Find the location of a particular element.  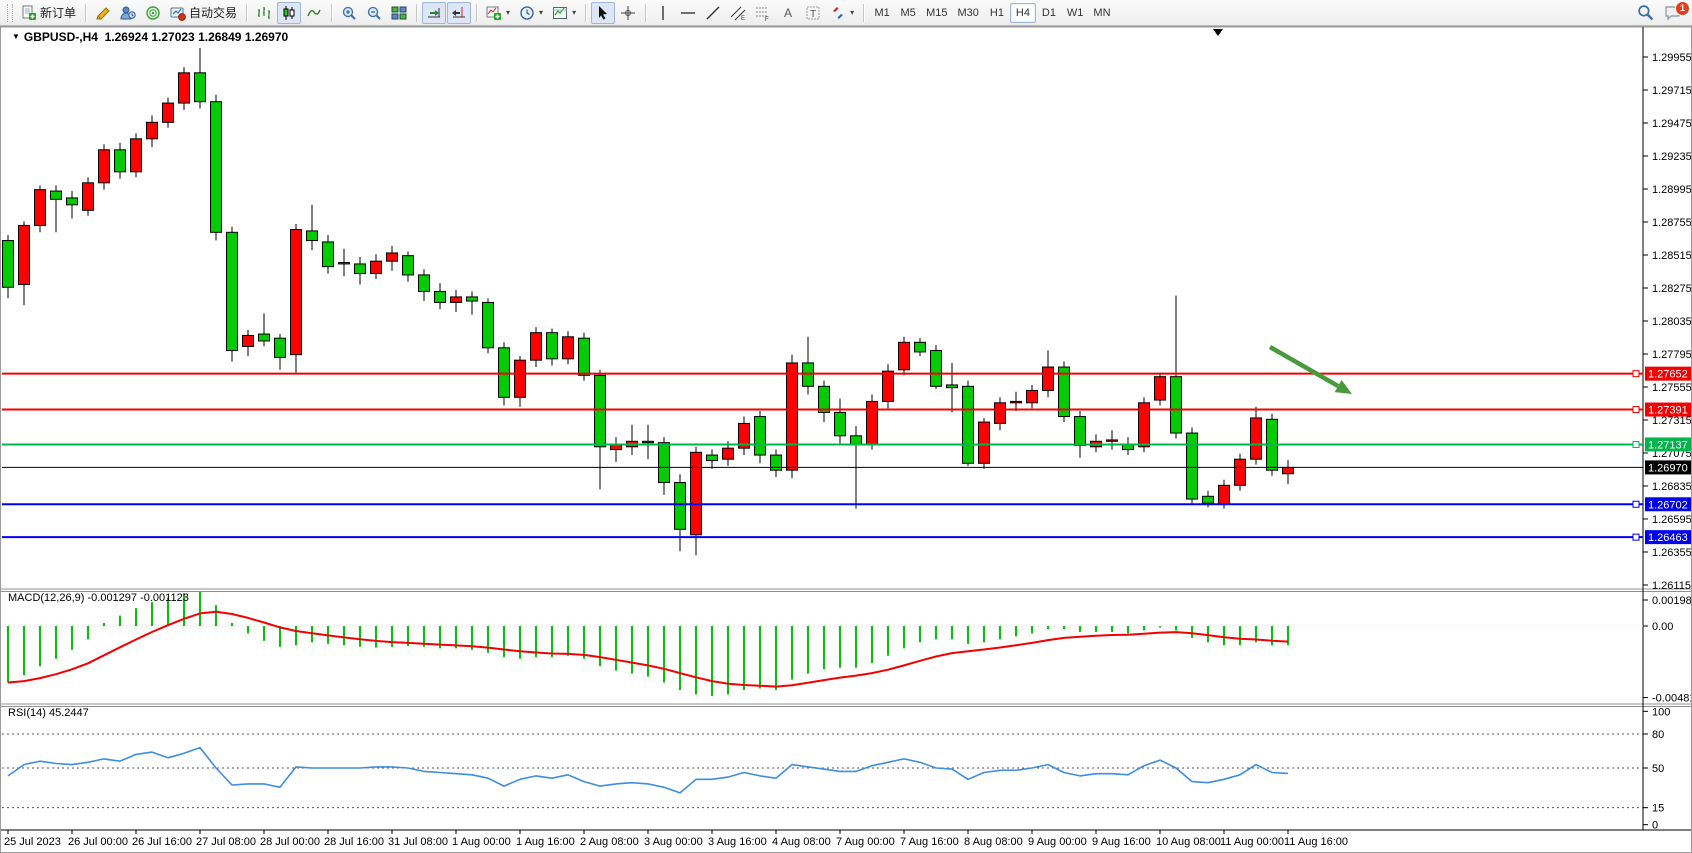

svg-text: 1.28275 is located at coordinates (1672, 289).